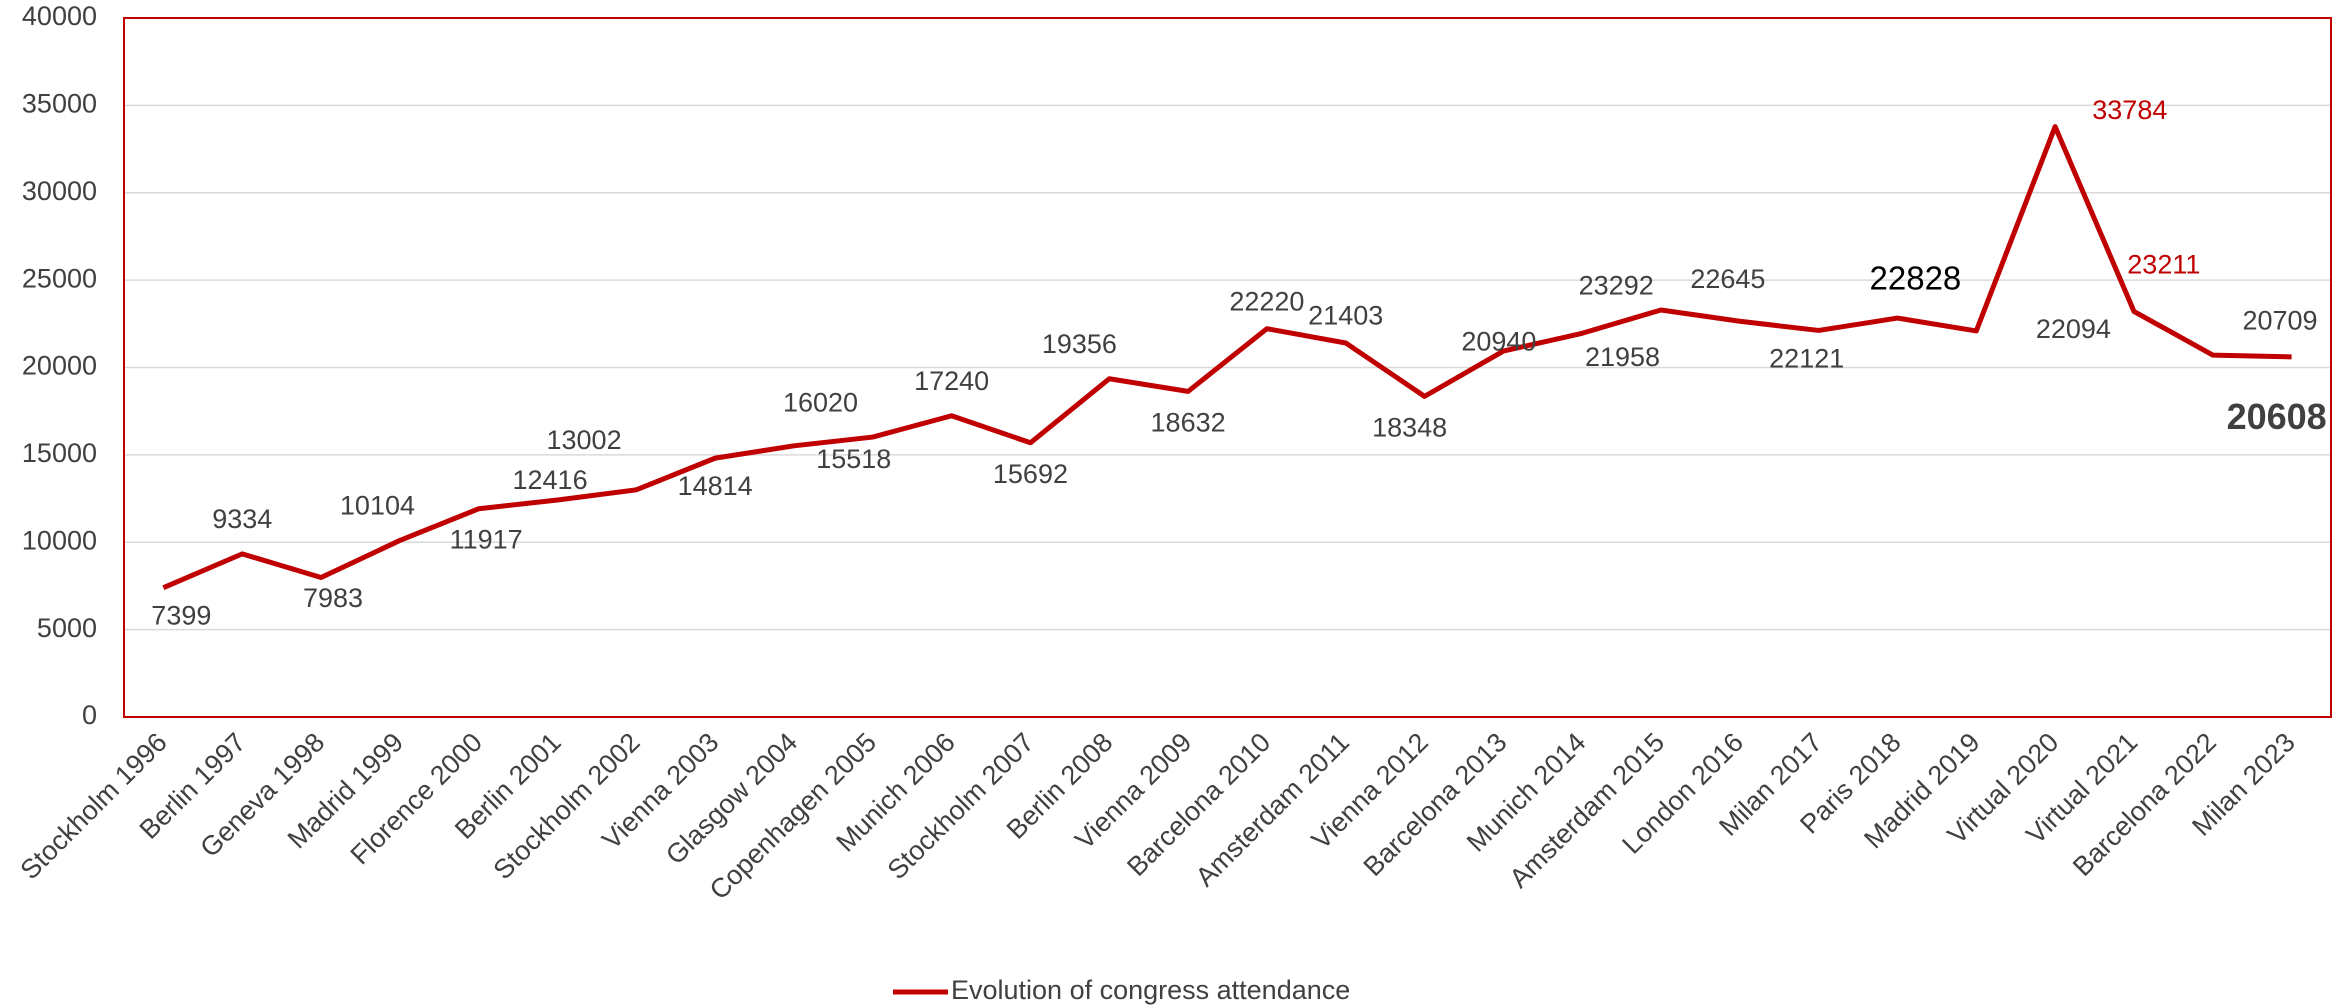  What do you see at coordinates (550, 480) in the screenshot?
I see `data-label: 12416` at bounding box center [550, 480].